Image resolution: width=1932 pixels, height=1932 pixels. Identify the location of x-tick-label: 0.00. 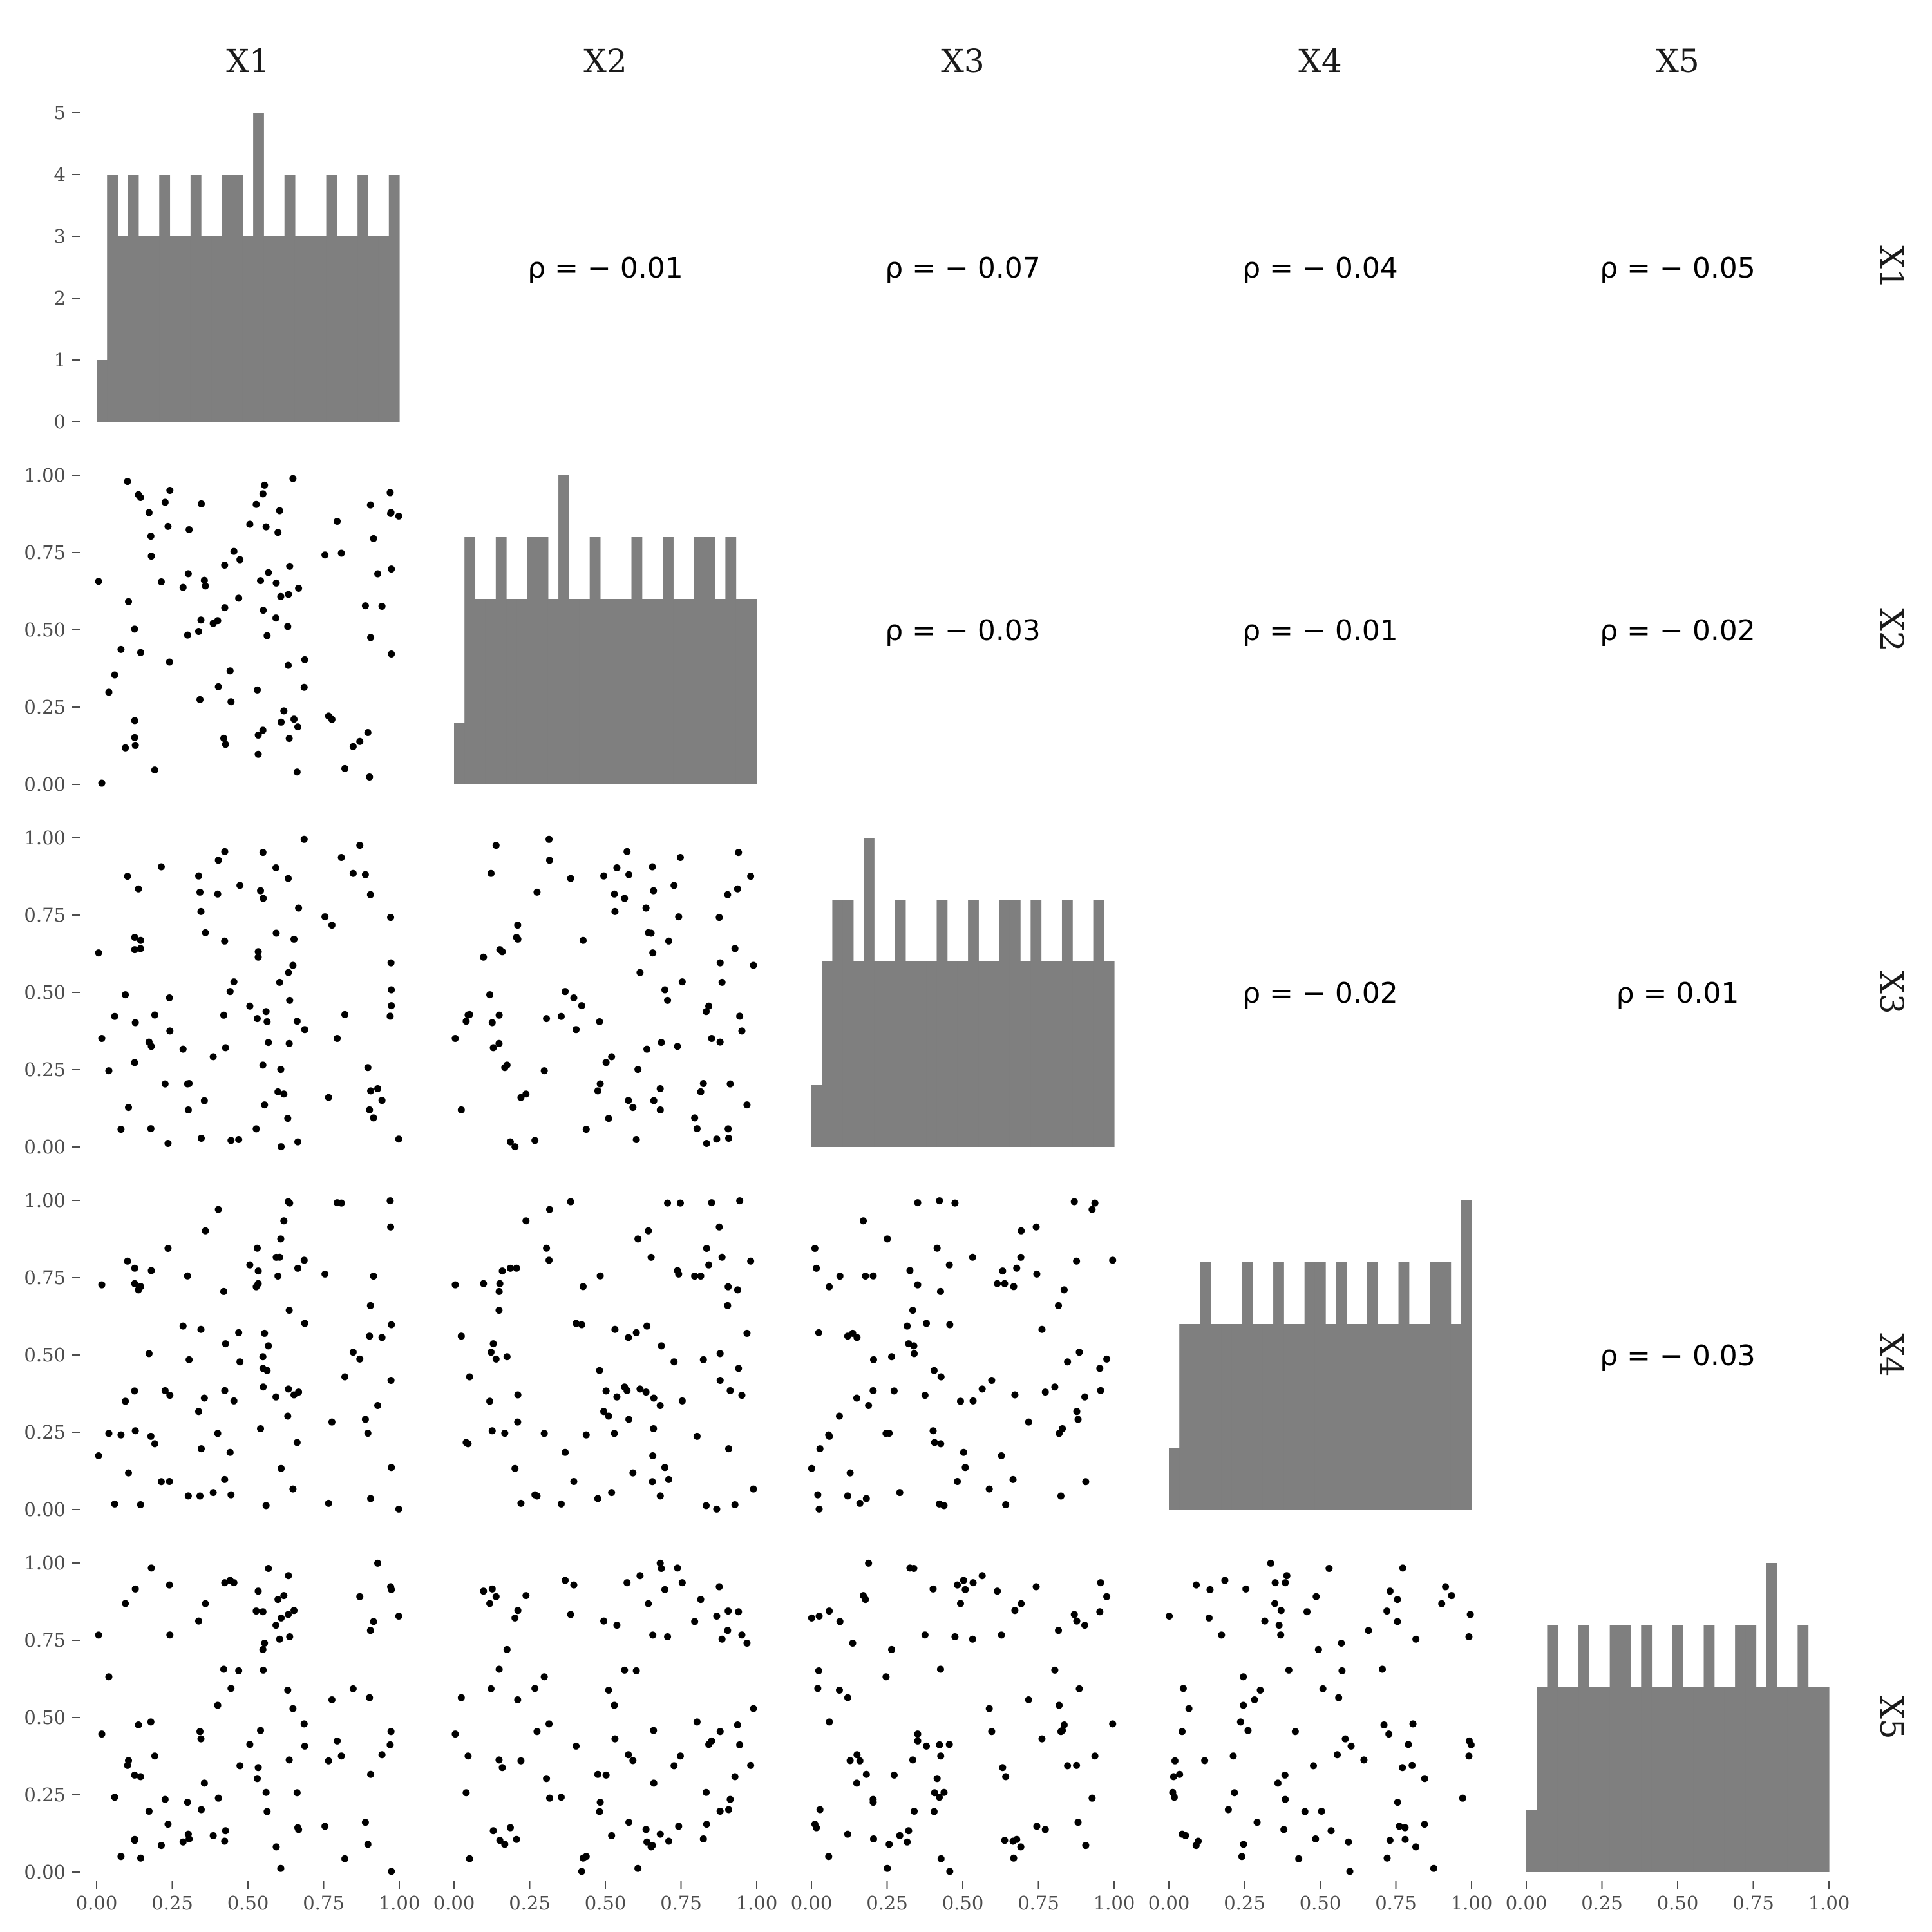
(1169, 1903).